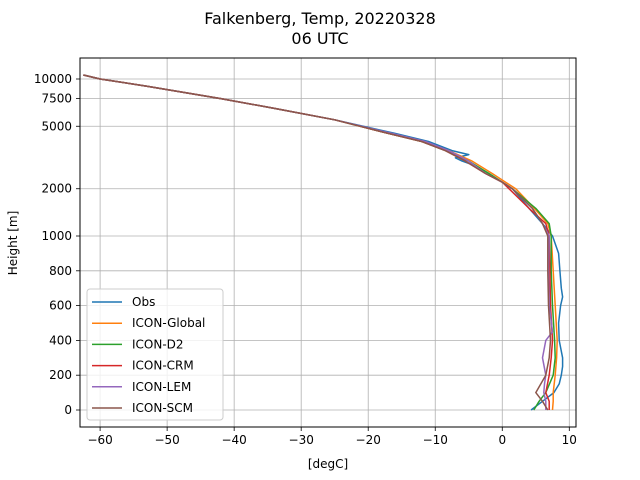 Image resolution: width=640 pixels, height=480 pixels. I want to click on legend-item-icon-scm: ICON-SCM, so click(142, 408).